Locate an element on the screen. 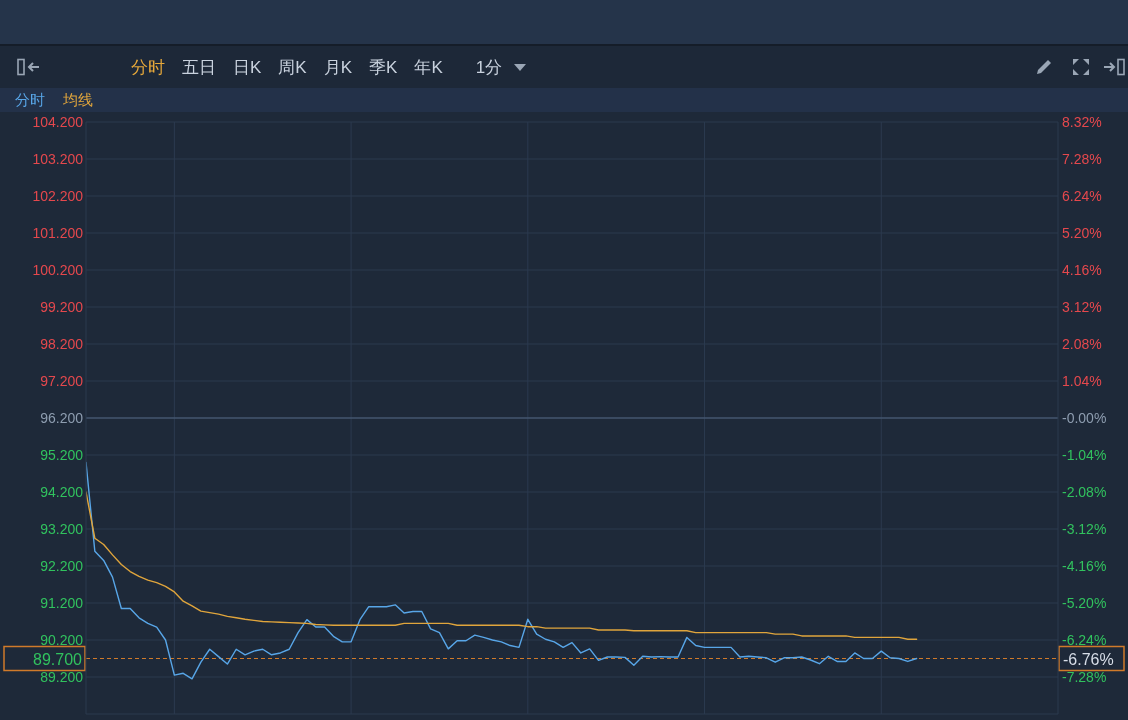  text: 季K is located at coordinates (383, 67).